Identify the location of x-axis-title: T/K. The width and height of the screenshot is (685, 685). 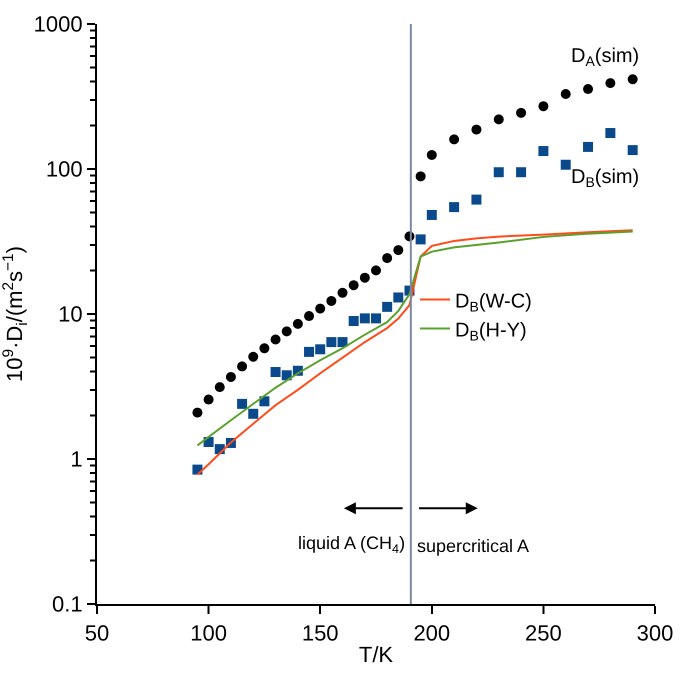
(376, 654).